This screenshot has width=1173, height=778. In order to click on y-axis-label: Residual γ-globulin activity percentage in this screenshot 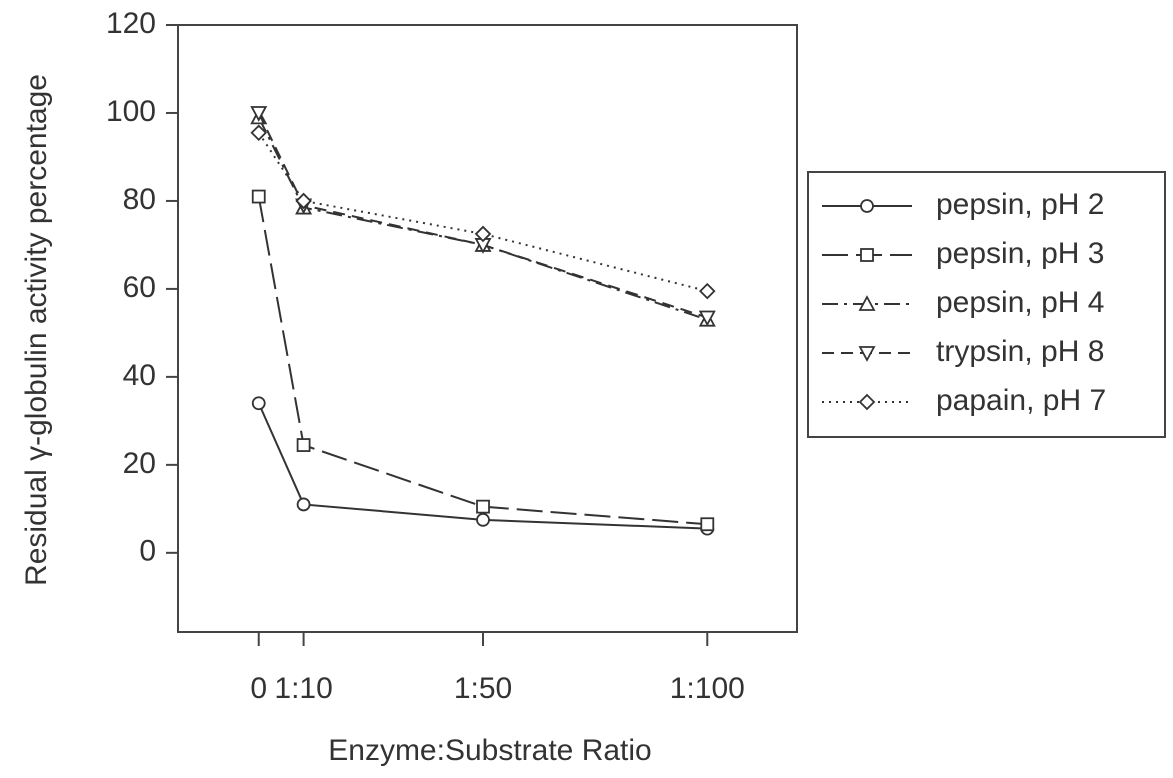, I will do `click(36, 330)`.